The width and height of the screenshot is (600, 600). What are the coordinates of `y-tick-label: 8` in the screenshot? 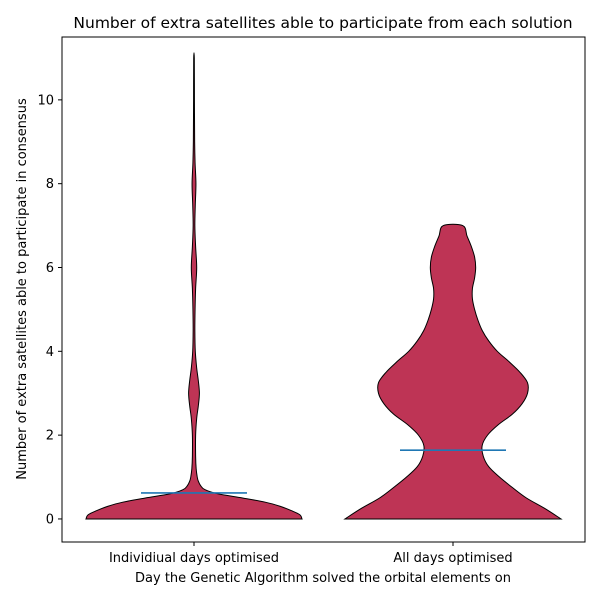 It's located at (50, 184).